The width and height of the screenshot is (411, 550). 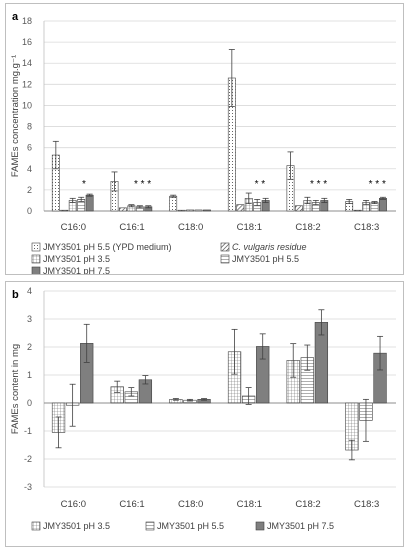 What do you see at coordinates (84, 184) in the screenshot?
I see `significance-marker: *` at bounding box center [84, 184].